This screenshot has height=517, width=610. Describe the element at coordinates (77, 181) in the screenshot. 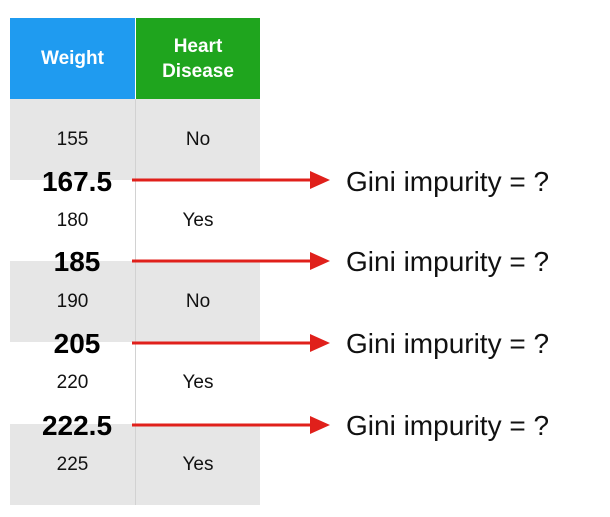

I see `threshold-value: 167.5` at that location.